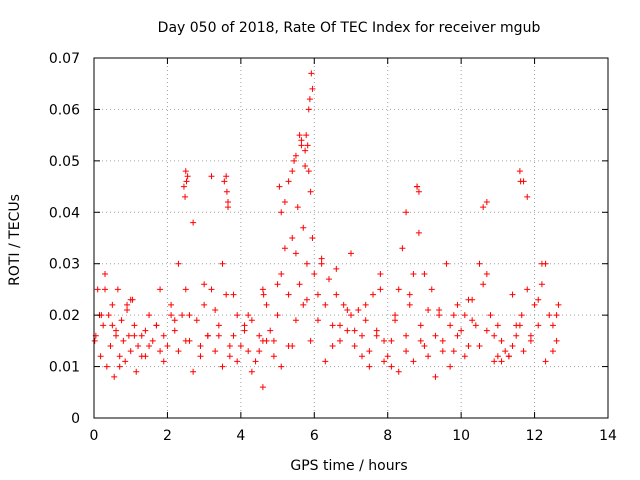  What do you see at coordinates (75, 419) in the screenshot?
I see `y-tick-label: 0` at bounding box center [75, 419].